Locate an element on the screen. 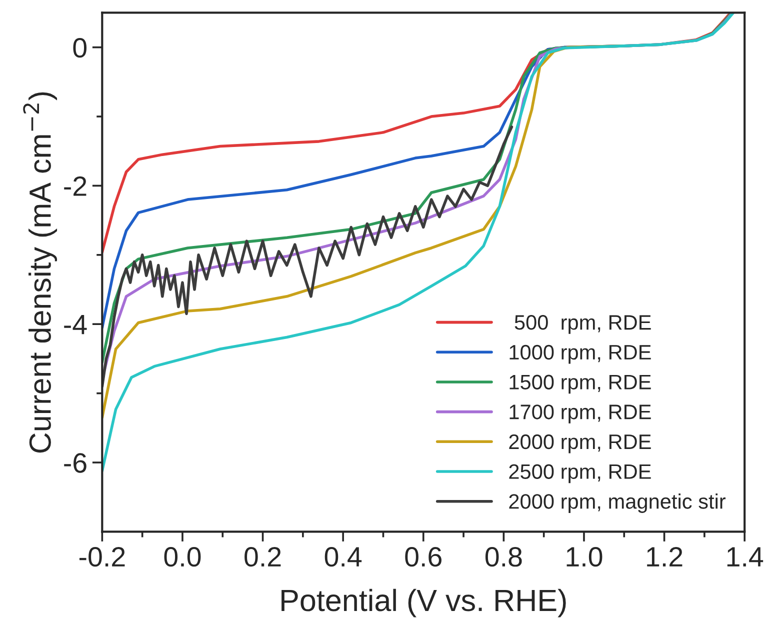 The height and width of the screenshot is (636, 774). legend-label: 2000 rpm, RDE is located at coordinates (580, 444).